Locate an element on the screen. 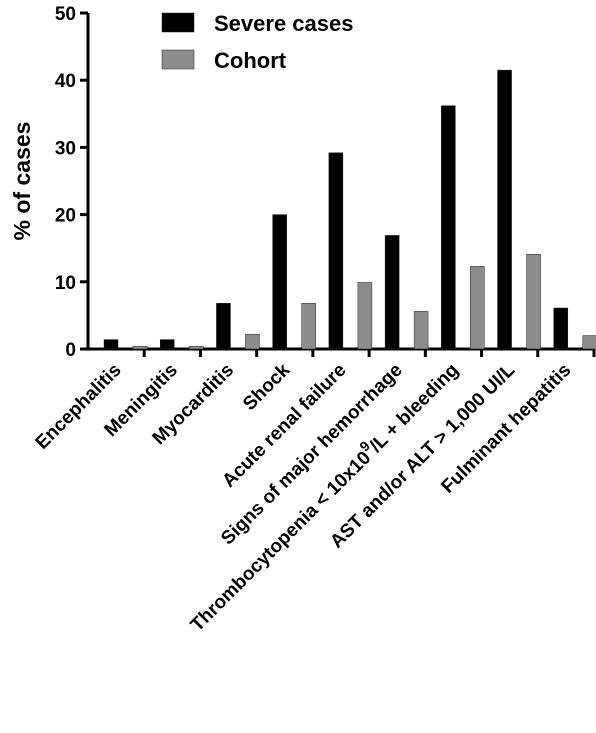 Image resolution: width=596 pixels, height=733 pixels. x-axis is located at coordinates (342, 352).